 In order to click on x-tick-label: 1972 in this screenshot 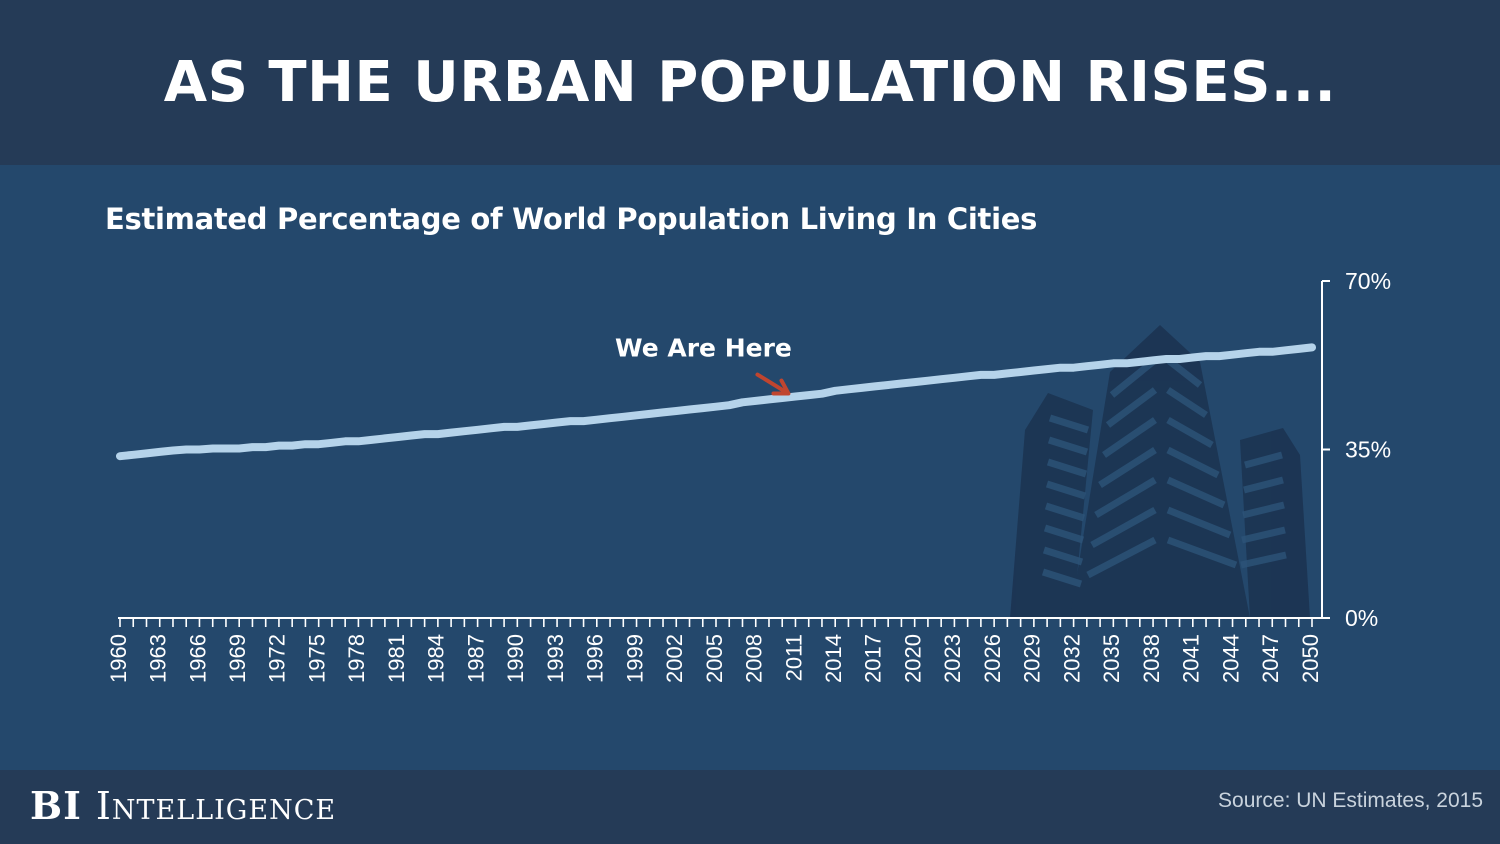, I will do `click(277, 658)`.